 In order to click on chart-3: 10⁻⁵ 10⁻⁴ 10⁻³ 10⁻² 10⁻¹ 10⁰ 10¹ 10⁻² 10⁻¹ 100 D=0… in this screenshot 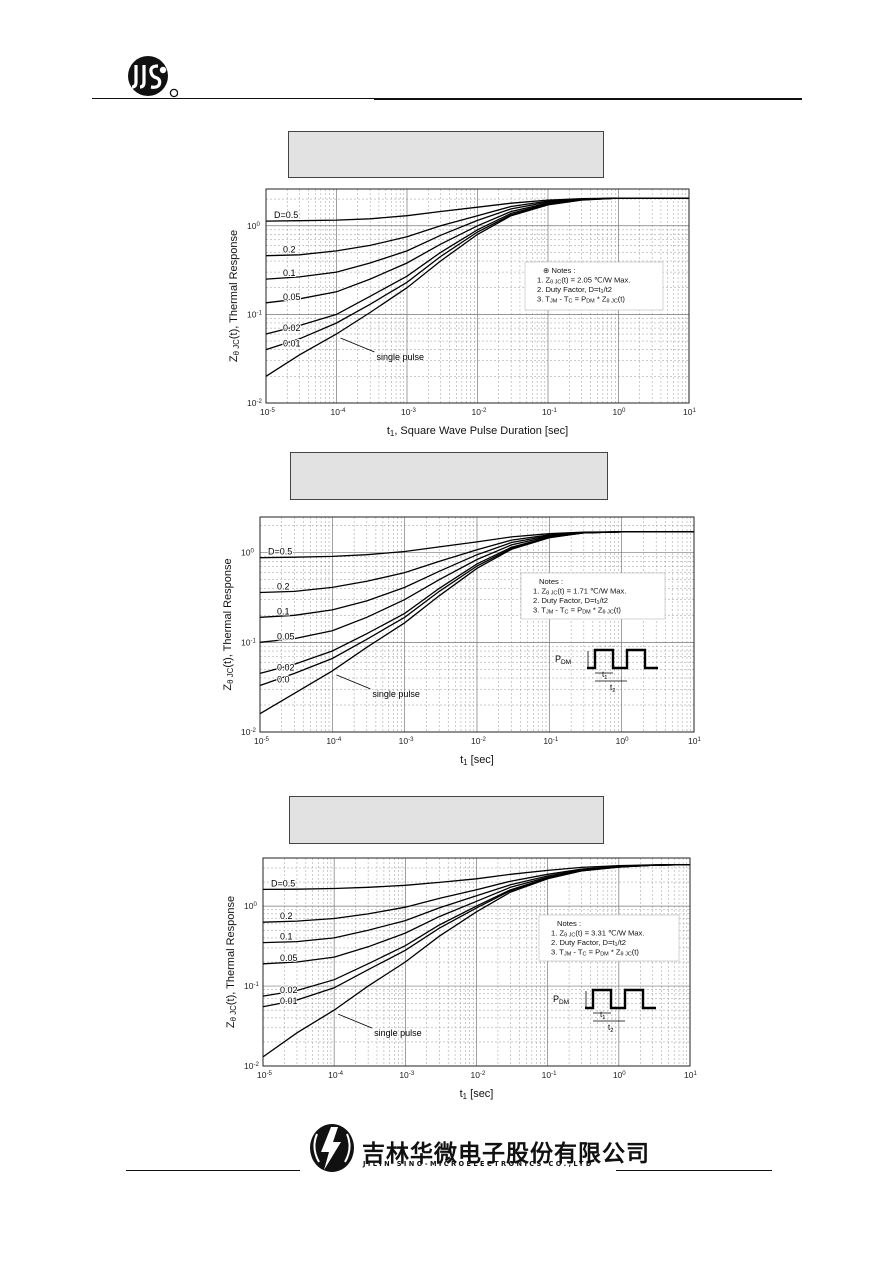, I will do `click(461, 979)`.